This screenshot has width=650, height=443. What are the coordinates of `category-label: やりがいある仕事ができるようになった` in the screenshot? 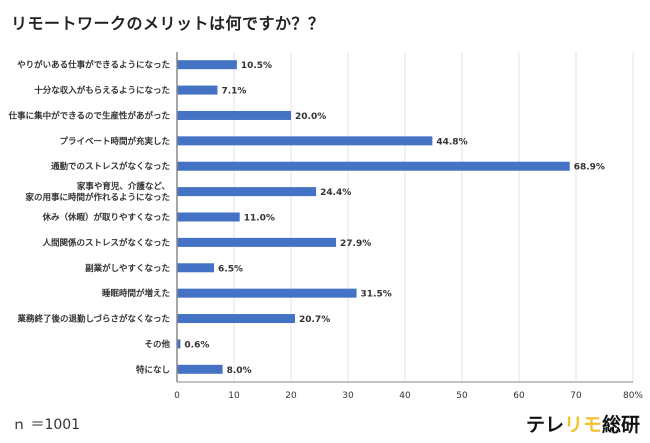 It's located at (93, 65).